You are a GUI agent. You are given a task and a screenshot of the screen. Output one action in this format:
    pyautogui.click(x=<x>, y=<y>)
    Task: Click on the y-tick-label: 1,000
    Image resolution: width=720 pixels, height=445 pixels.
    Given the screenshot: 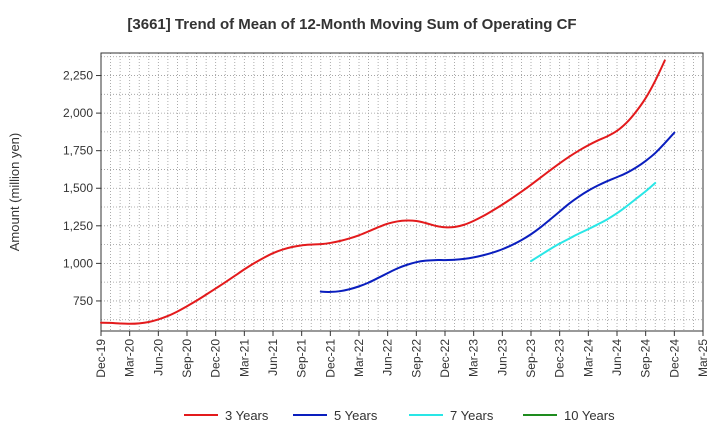 What is the action you would take?
    pyautogui.click(x=78, y=263)
    